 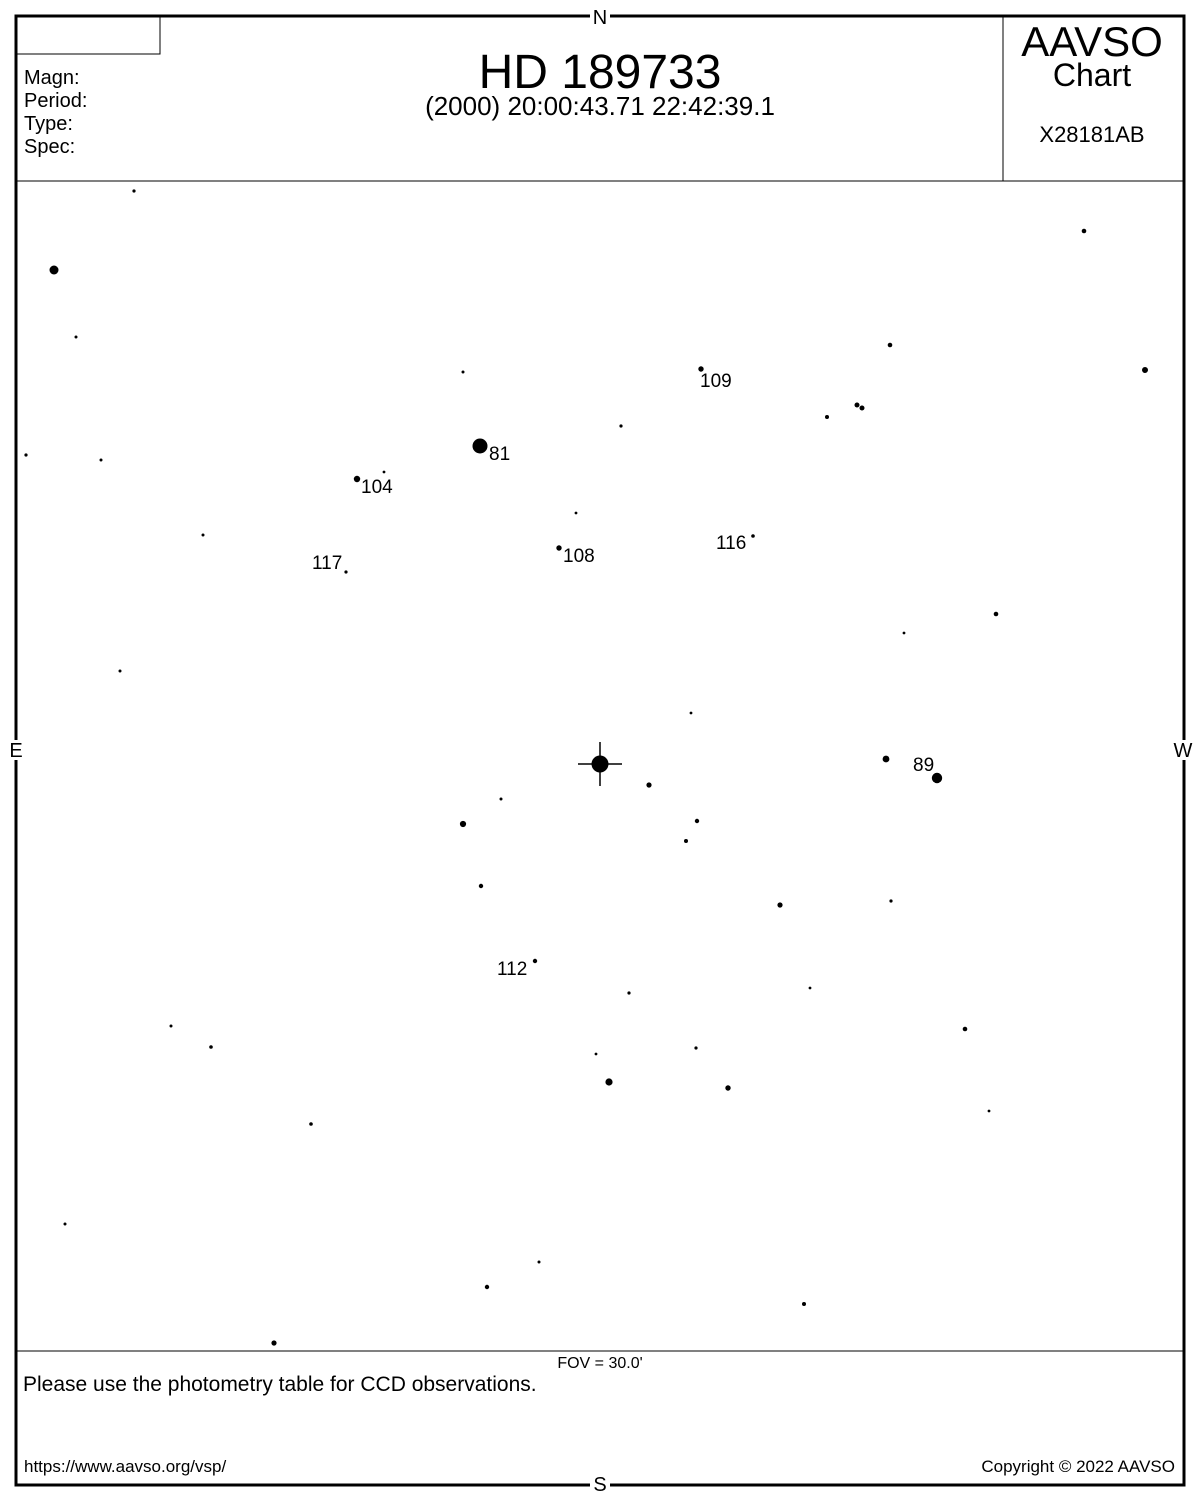 What do you see at coordinates (1091, 134) in the screenshot?
I see `chart-id: X28181AB` at bounding box center [1091, 134].